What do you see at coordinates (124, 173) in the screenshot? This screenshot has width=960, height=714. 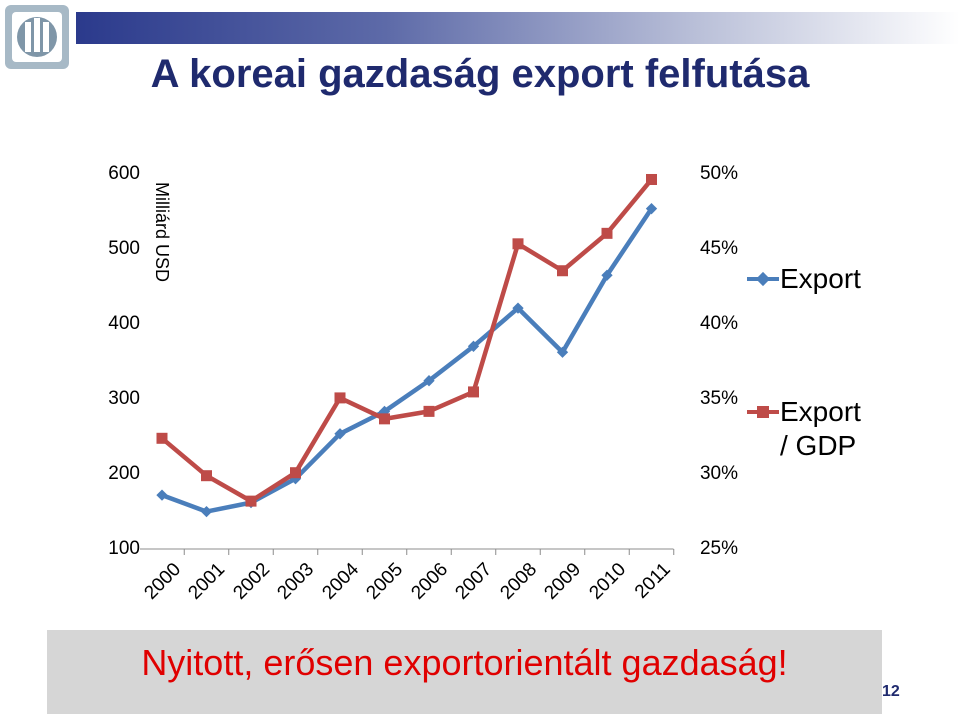 I see `y-tick-label: 600` at bounding box center [124, 173].